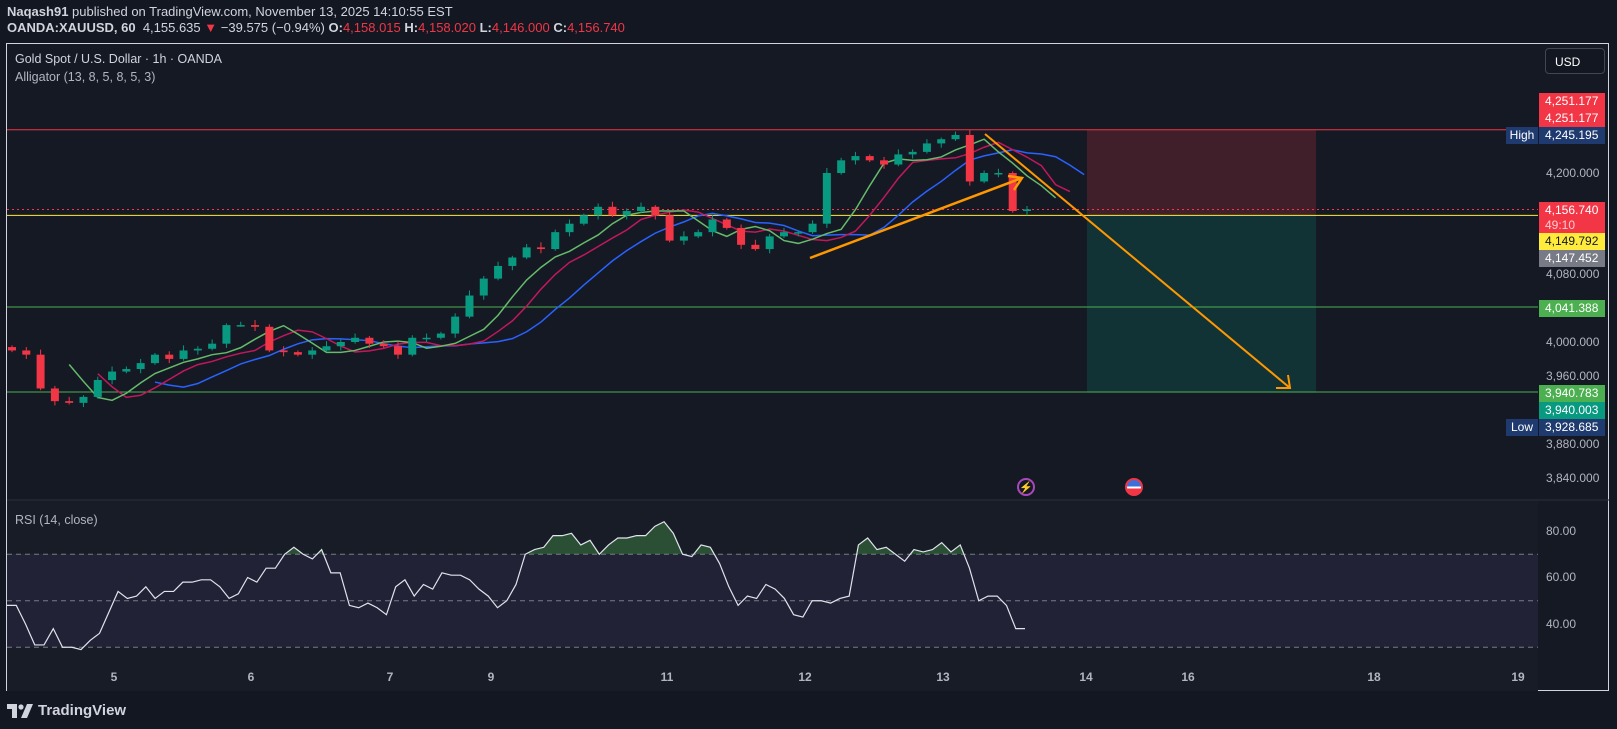 This screenshot has height=729, width=1617. Describe the element at coordinates (1561, 531) in the screenshot. I see `rsi-tick: 80.00` at that location.